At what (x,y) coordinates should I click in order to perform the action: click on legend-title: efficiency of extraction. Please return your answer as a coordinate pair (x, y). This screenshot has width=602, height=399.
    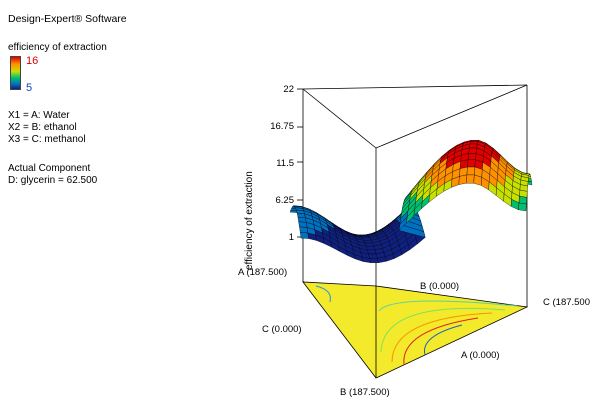
    Looking at the image, I should click on (57, 47).